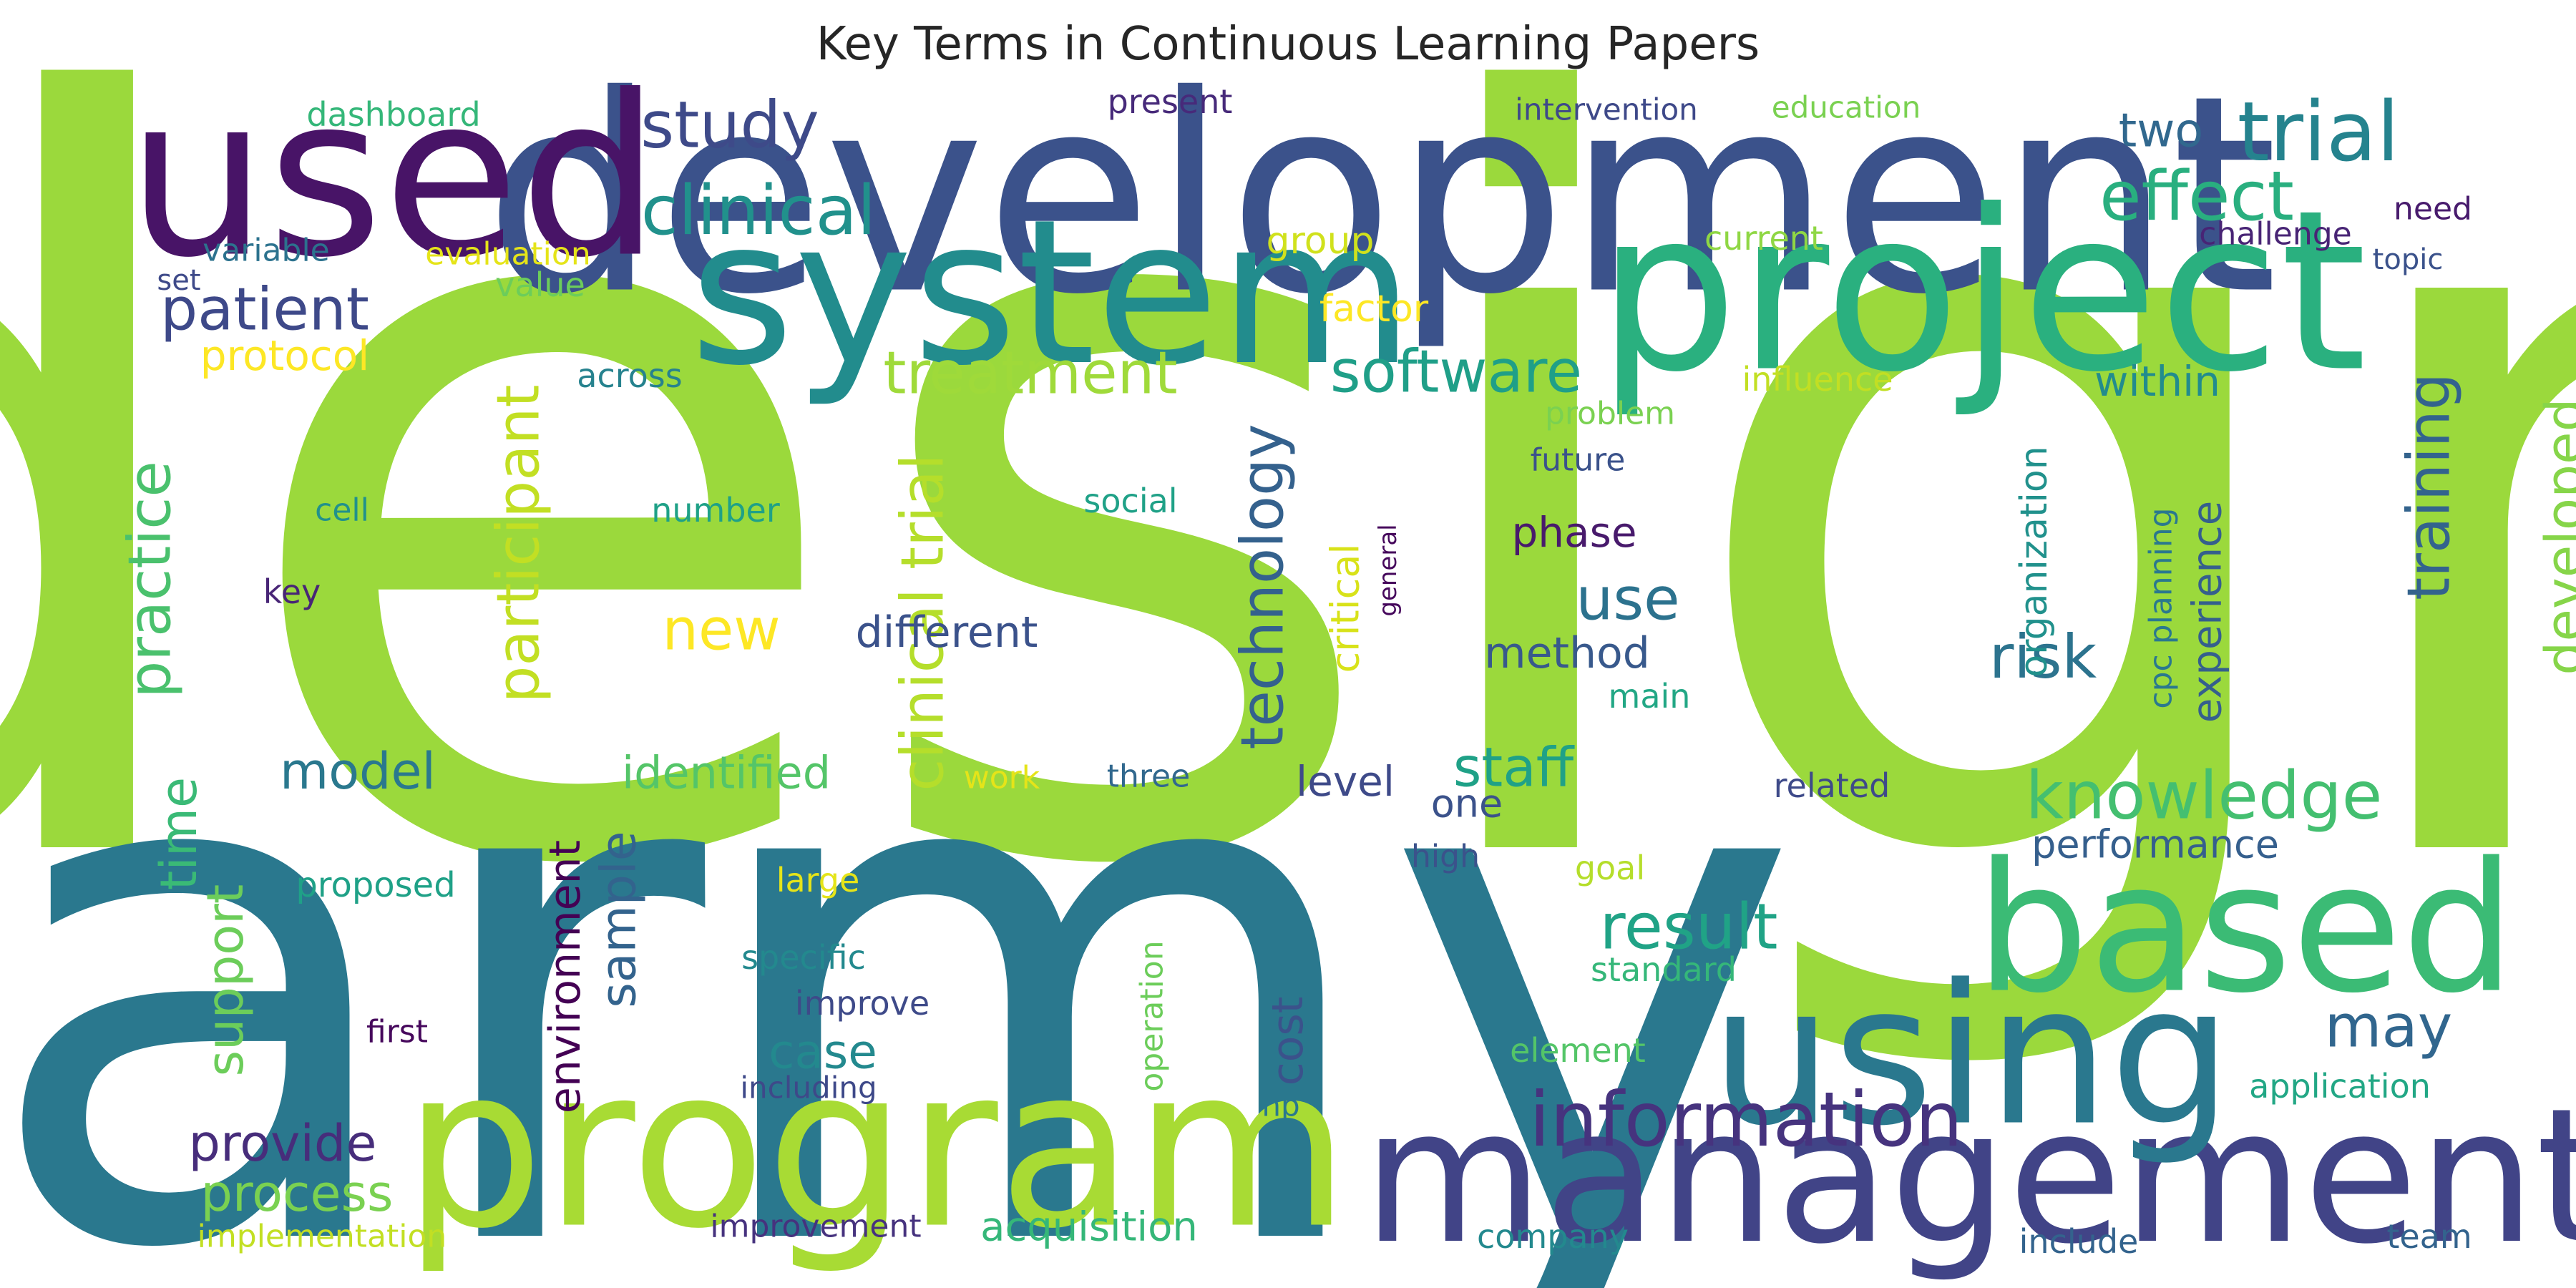 Image resolution: width=2576 pixels, height=1288 pixels. What do you see at coordinates (1832, 785) in the screenshot?
I see `word-related: related` at bounding box center [1832, 785].